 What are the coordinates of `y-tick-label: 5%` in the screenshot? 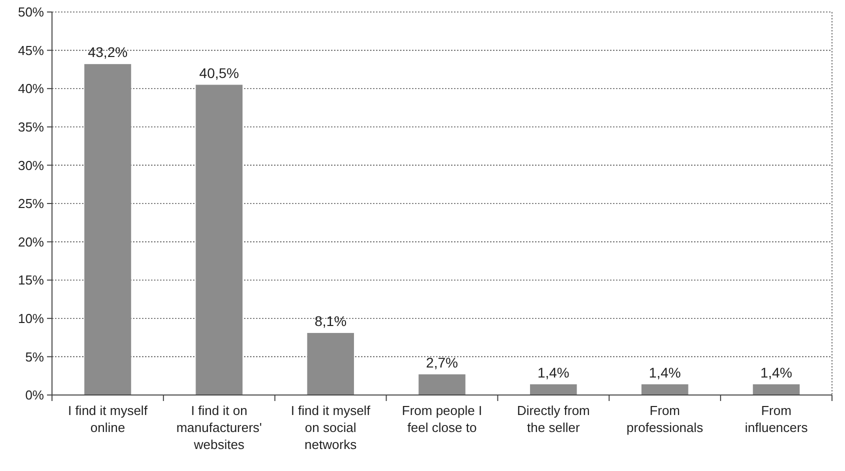 It's located at (34, 356).